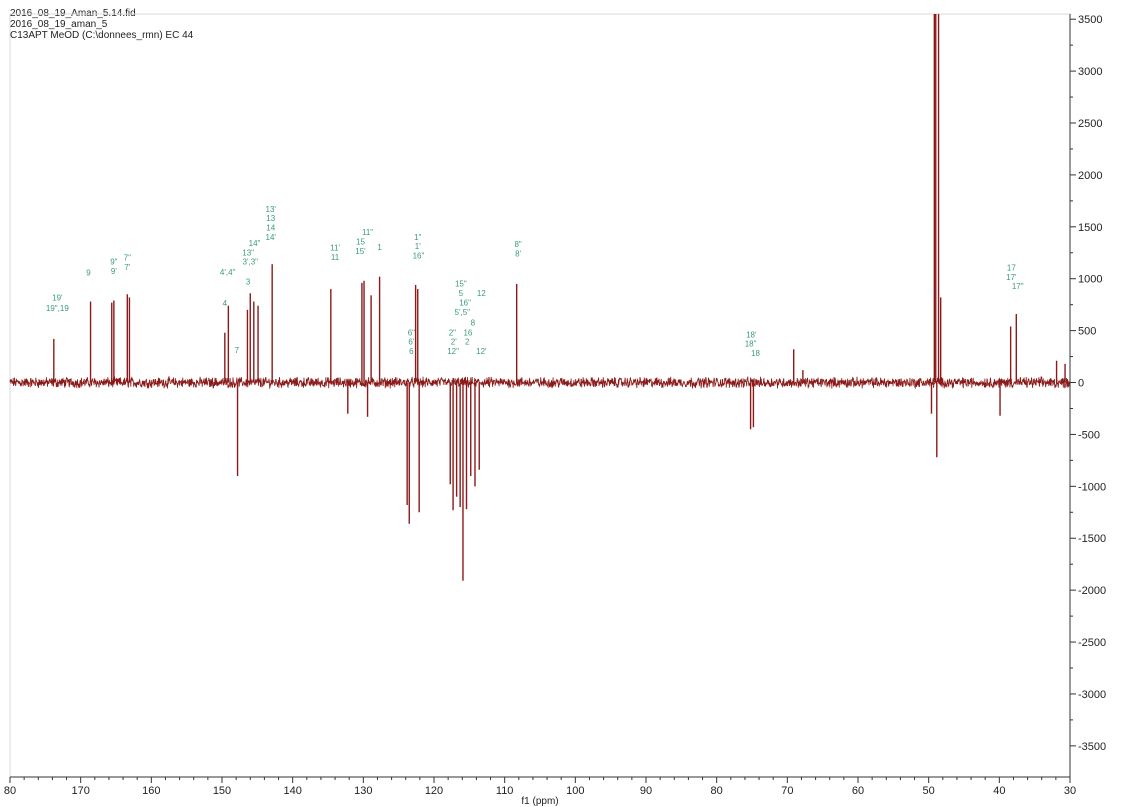 This screenshot has height=807, width=1134. What do you see at coordinates (335, 248) in the screenshot?
I see `peak-label: 11'` at bounding box center [335, 248].